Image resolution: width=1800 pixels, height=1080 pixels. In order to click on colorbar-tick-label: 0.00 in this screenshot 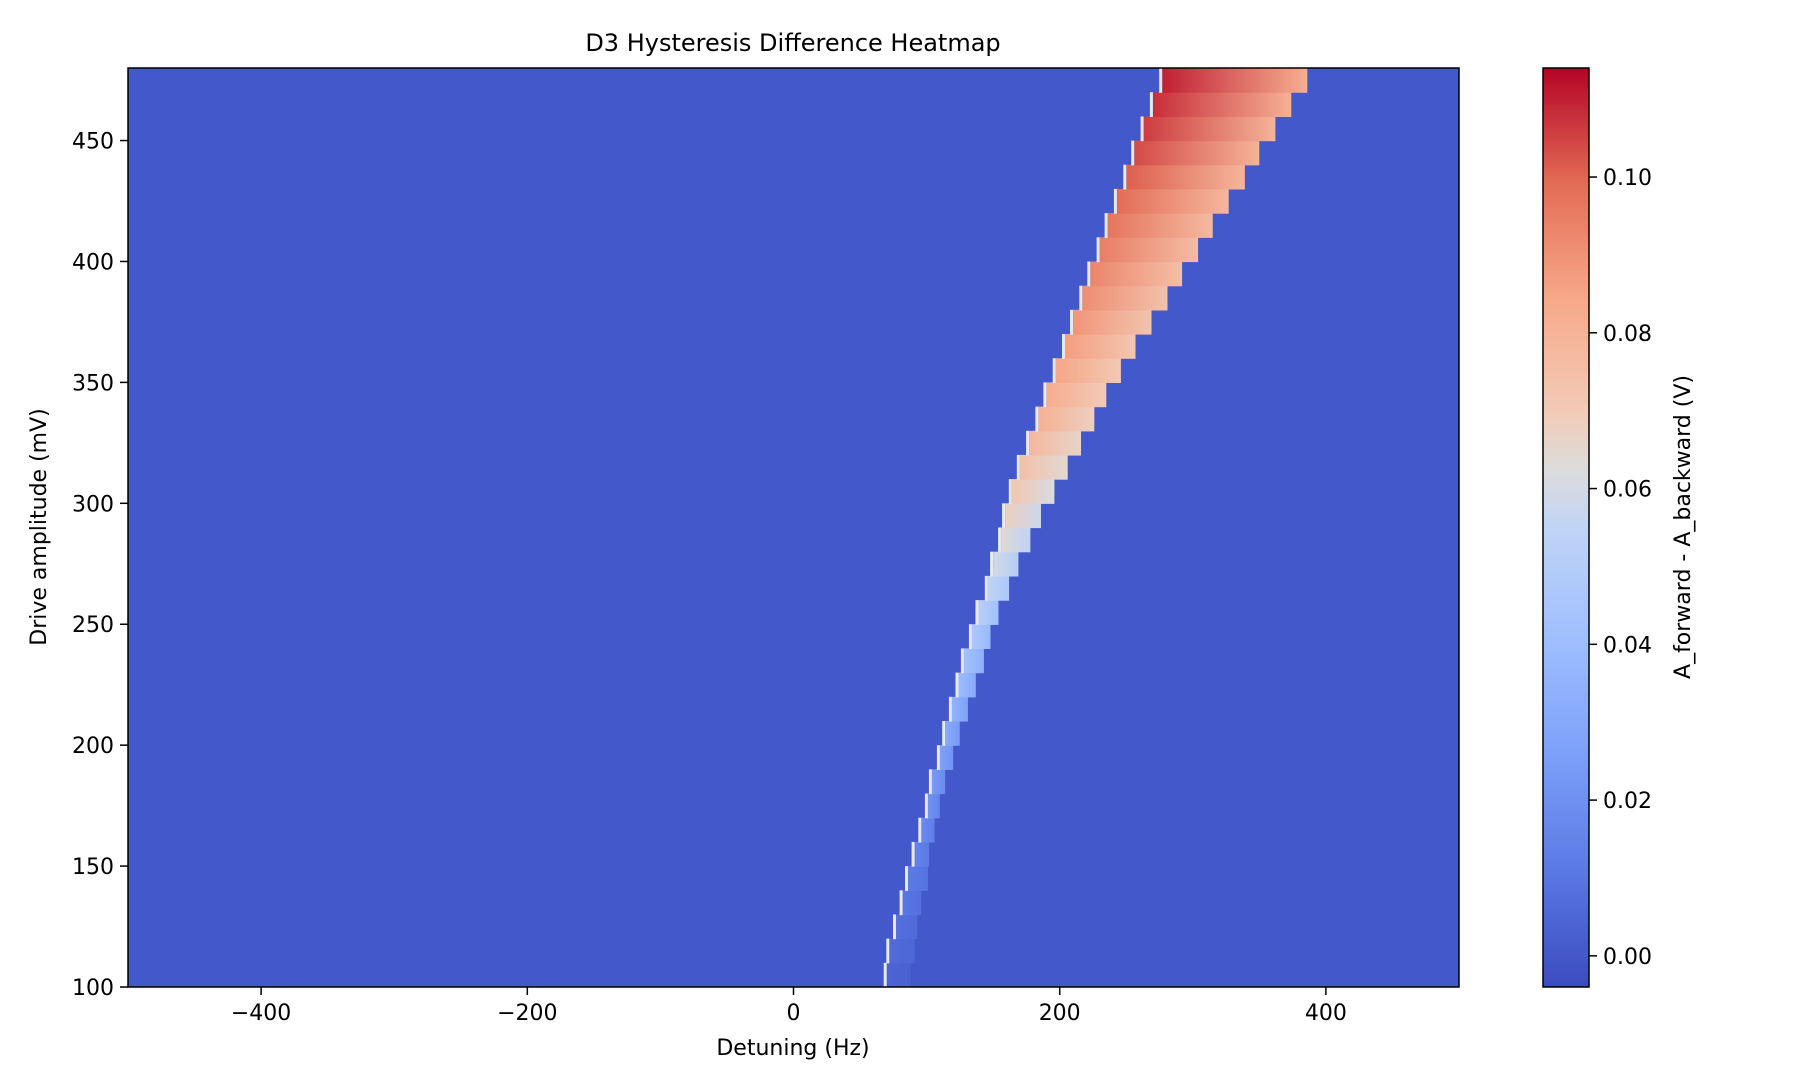, I will do `click(1627, 957)`.